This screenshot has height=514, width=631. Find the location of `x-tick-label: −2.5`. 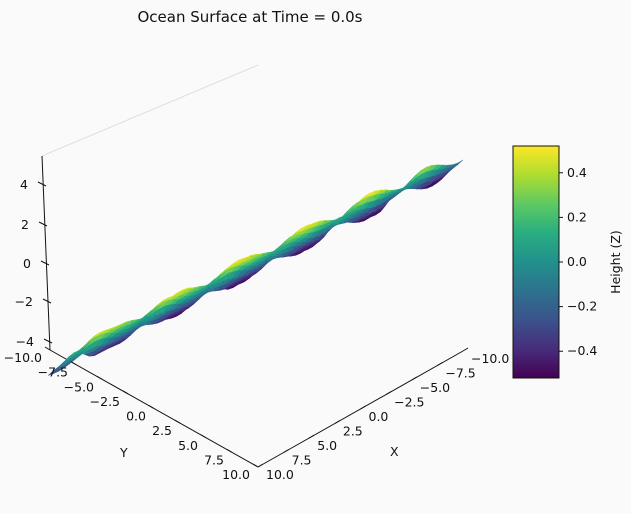

x-tick-label: −2.5 is located at coordinates (409, 402).